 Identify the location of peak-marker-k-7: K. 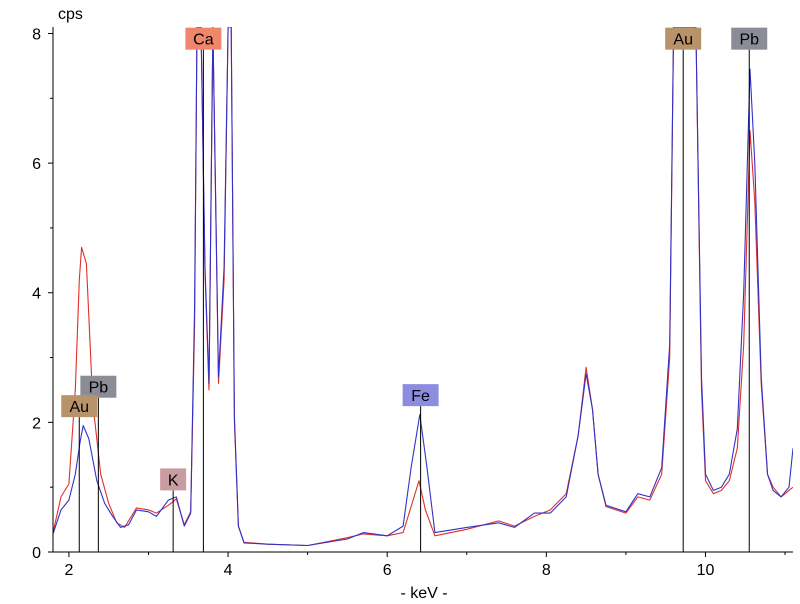
(173, 510).